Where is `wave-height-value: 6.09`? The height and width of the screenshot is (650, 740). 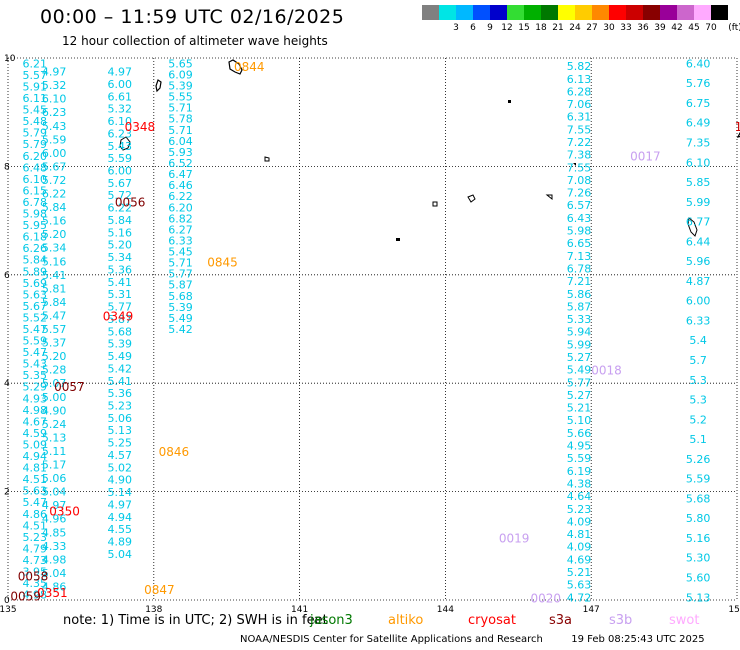 wave-height-value: 6.09 is located at coordinates (180, 74).